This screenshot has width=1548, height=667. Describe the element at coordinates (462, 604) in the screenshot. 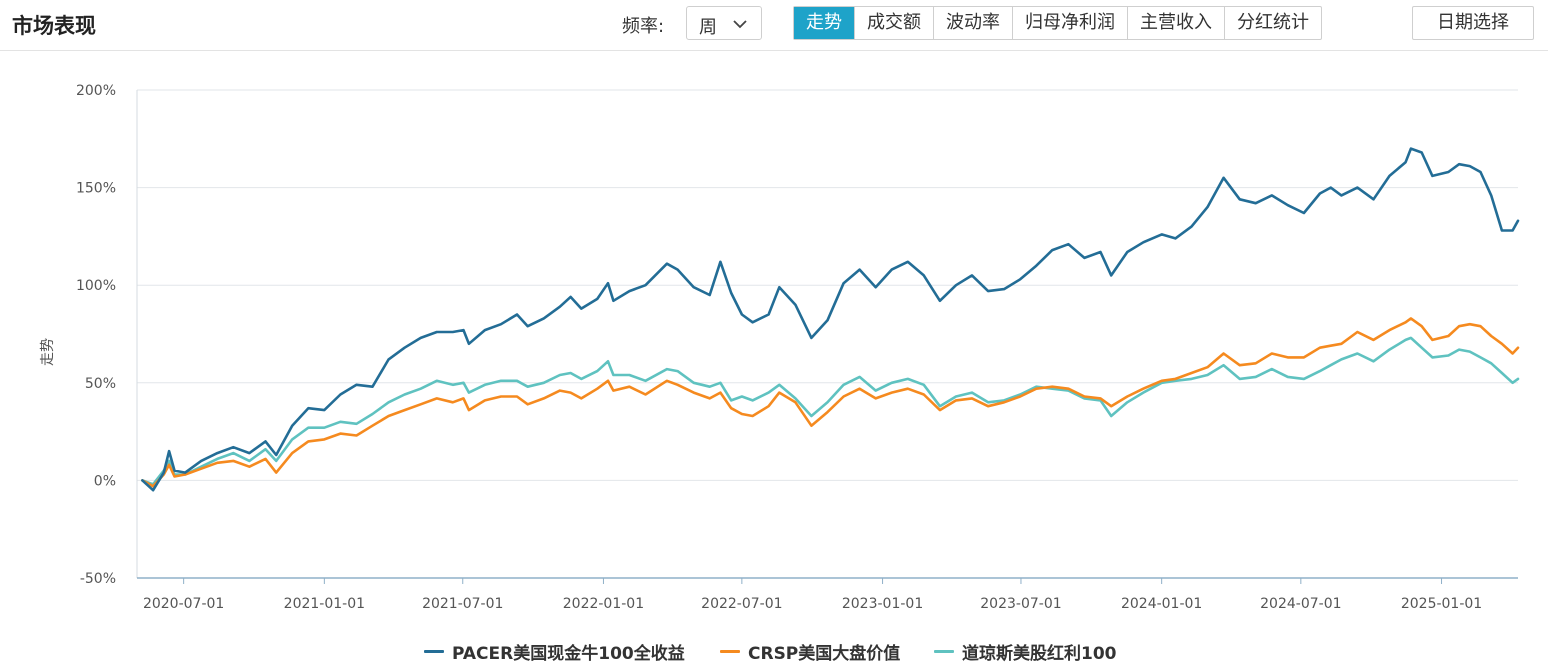

I see `x-tick-label: 2021-07-01` at that location.